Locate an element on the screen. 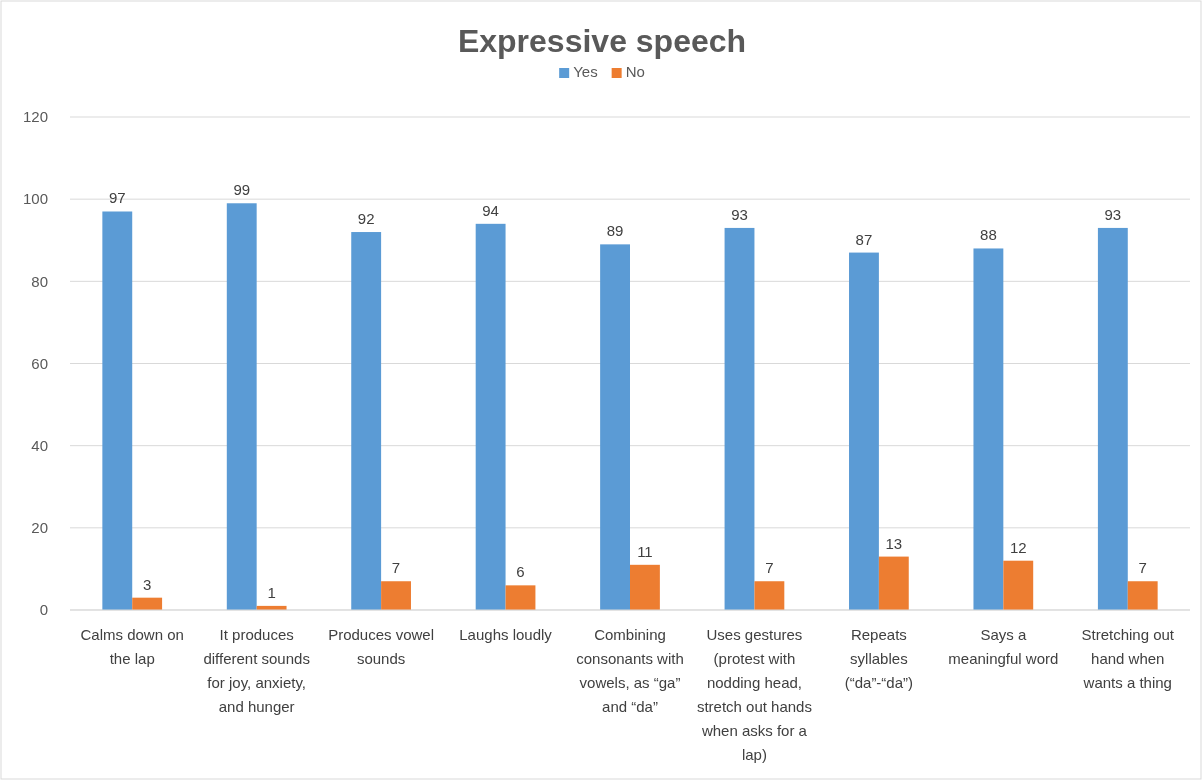 Image resolution: width=1204 pixels, height=782 pixels. x-tick-label: Stretching out hand when wants a thing is located at coordinates (1128, 658).